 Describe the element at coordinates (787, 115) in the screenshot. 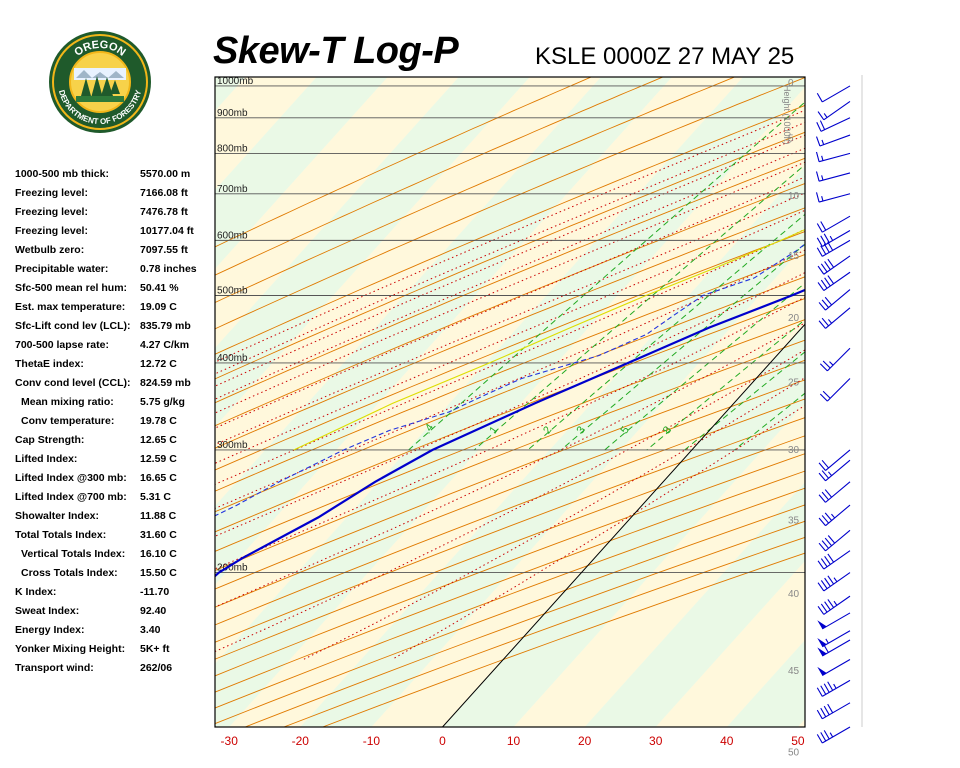

I see `height-axis-label: Height (1000ft)` at that location.